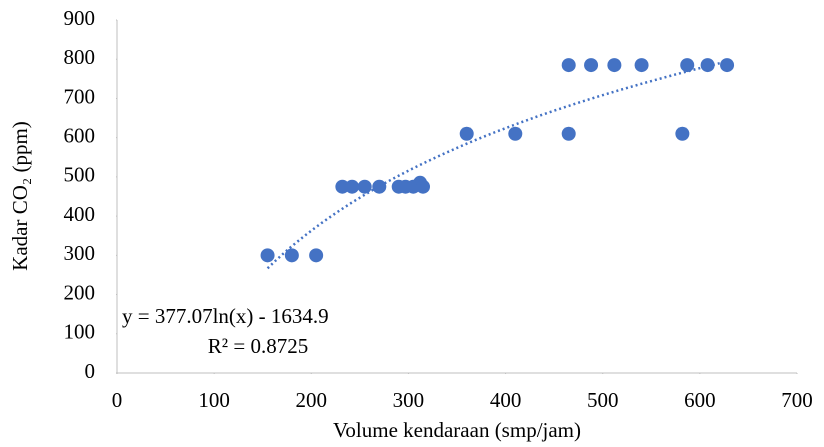 The height and width of the screenshot is (447, 824). Describe the element at coordinates (80, 96) in the screenshot. I see `y-tick-label: 700` at that location.